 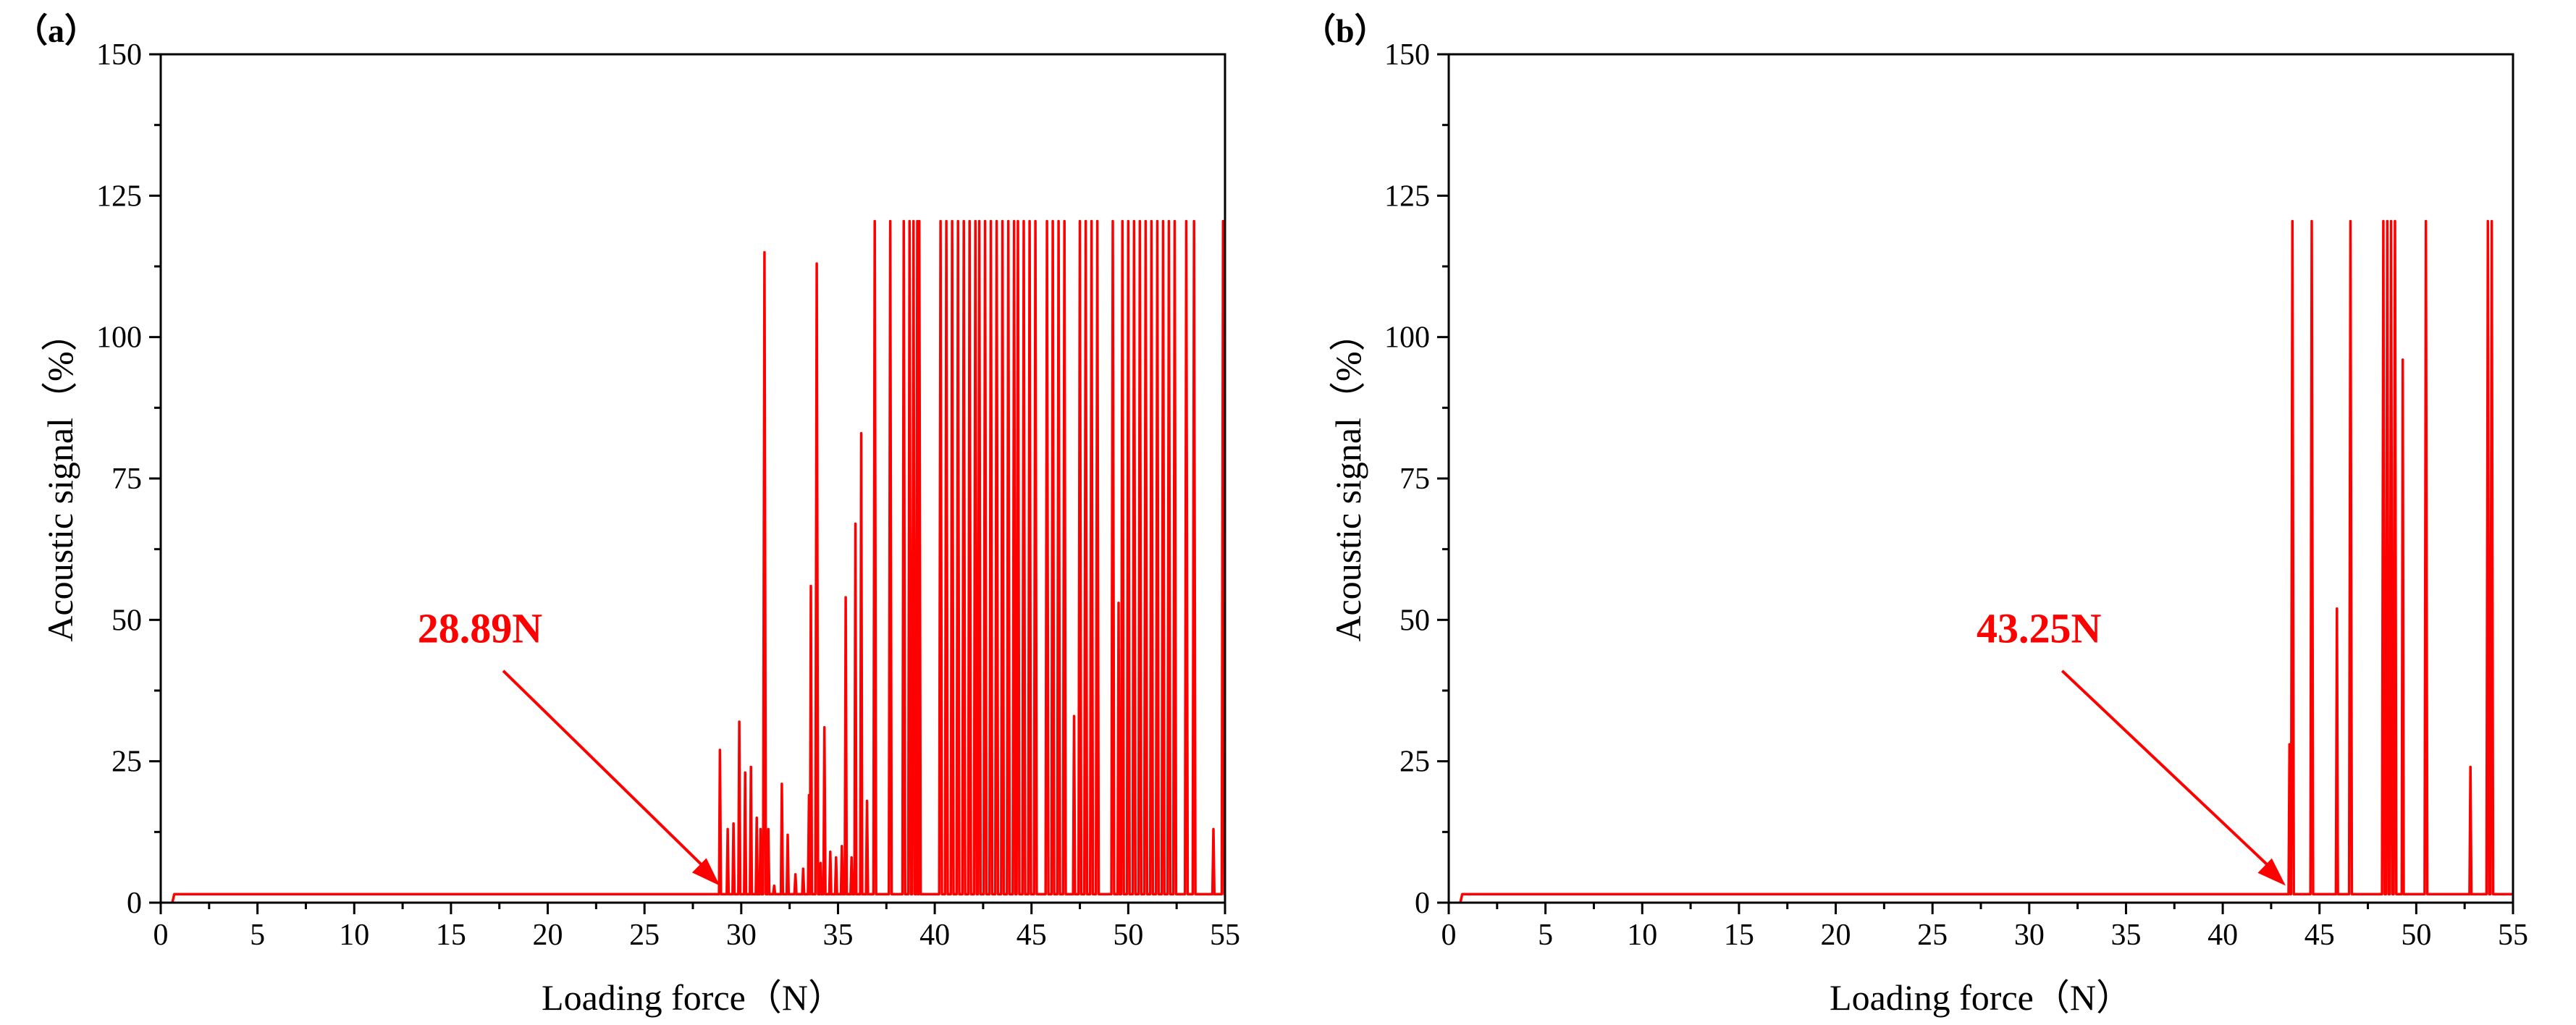 What do you see at coordinates (2319, 935) in the screenshot?
I see `x-tick-label-b-9: 45` at bounding box center [2319, 935].